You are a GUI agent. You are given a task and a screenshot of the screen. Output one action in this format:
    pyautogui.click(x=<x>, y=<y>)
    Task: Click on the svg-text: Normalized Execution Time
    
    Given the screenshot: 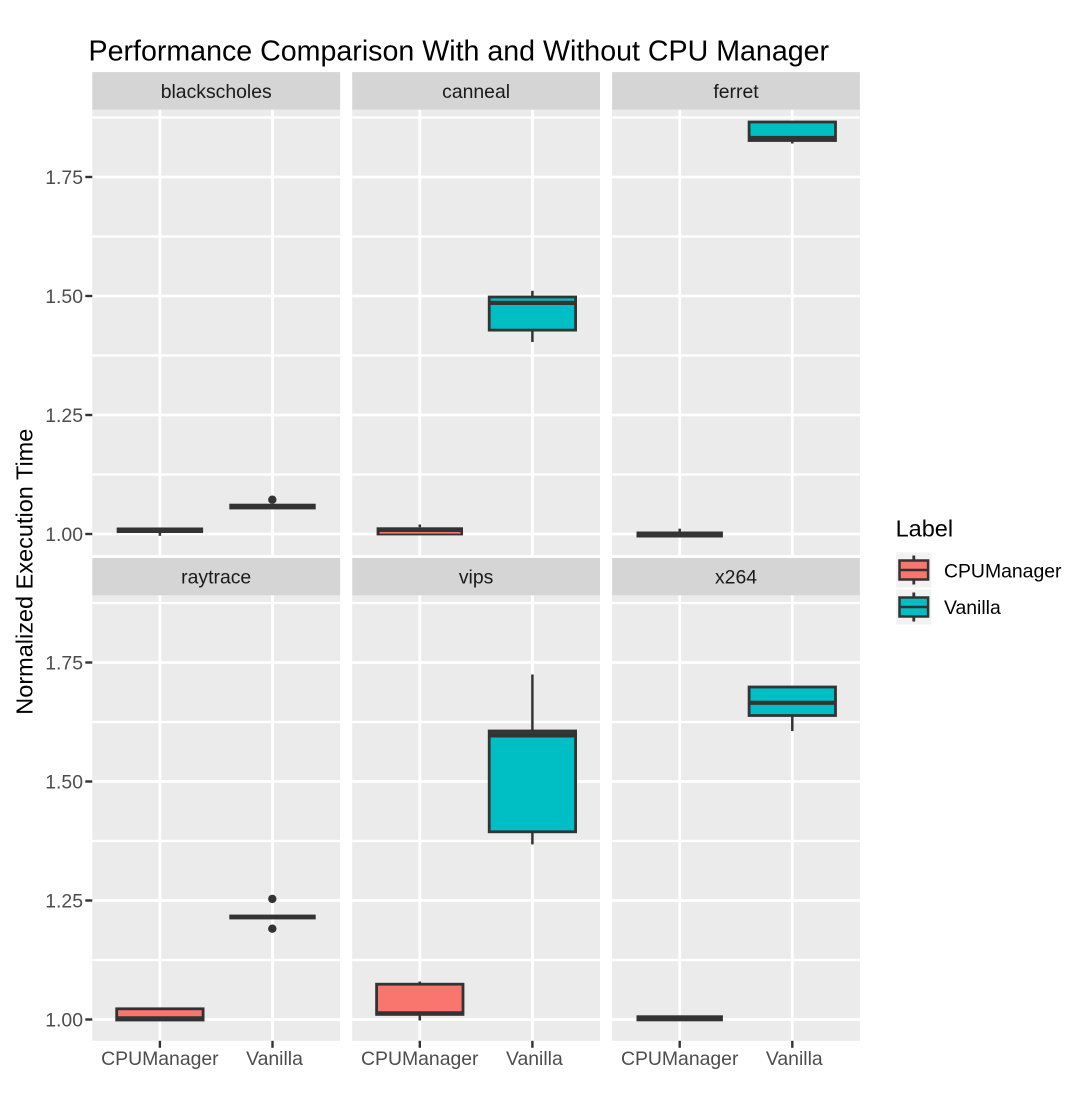 What is the action you would take?
    pyautogui.click(x=25, y=572)
    